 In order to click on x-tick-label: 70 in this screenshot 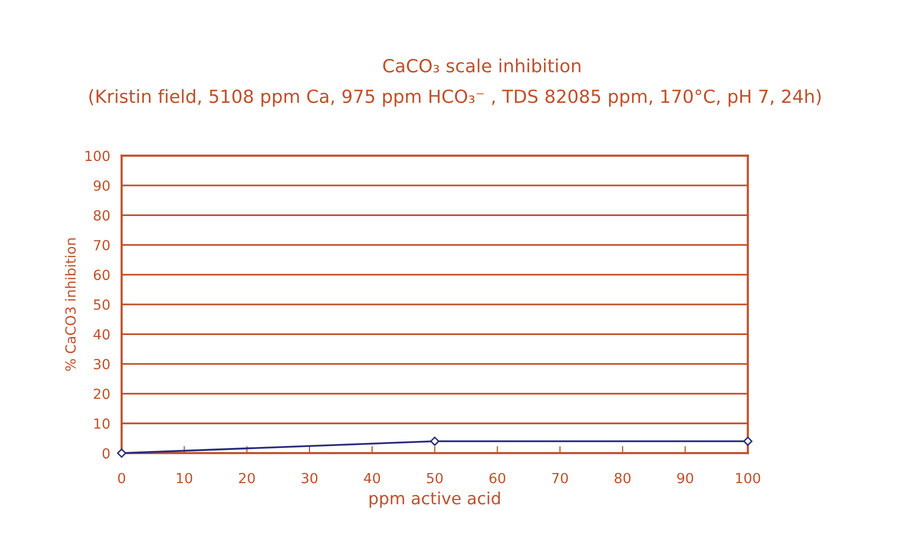, I will do `click(560, 478)`.